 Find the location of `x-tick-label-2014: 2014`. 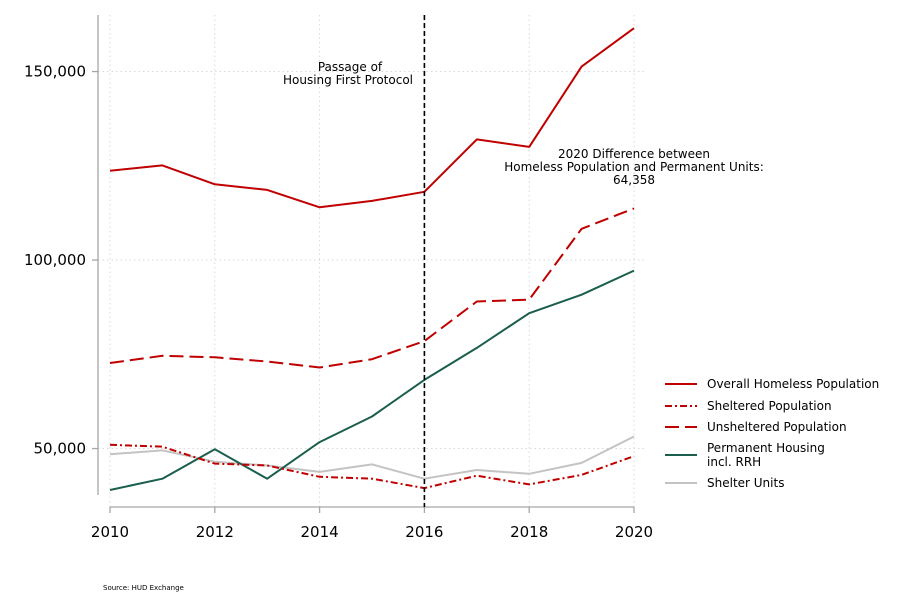

x-tick-label-2014: 2014 is located at coordinates (320, 532).